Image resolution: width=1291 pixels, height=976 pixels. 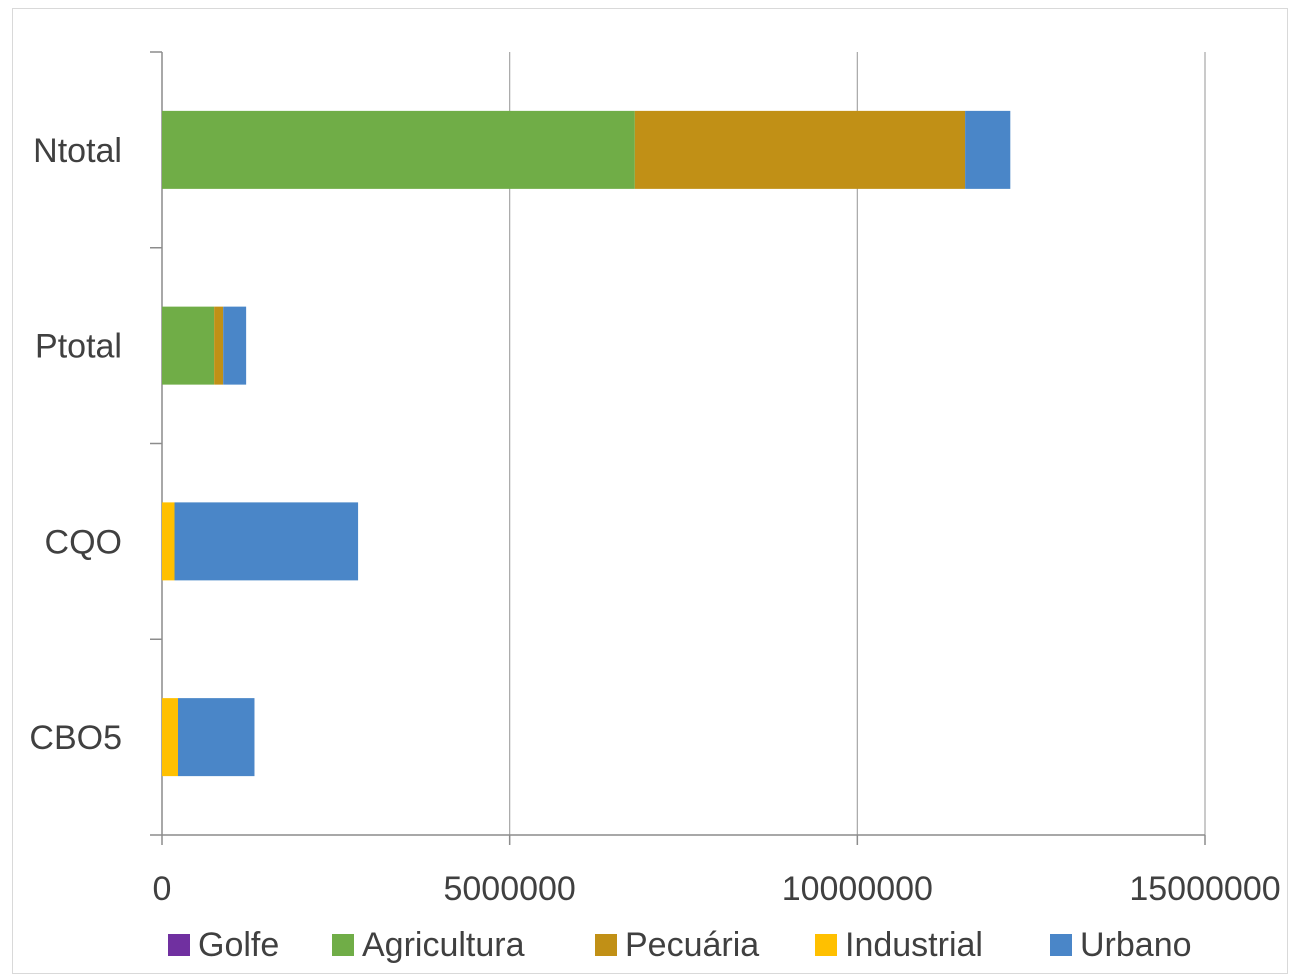 I want to click on bar-cbo5-industrial, so click(x=170, y=737).